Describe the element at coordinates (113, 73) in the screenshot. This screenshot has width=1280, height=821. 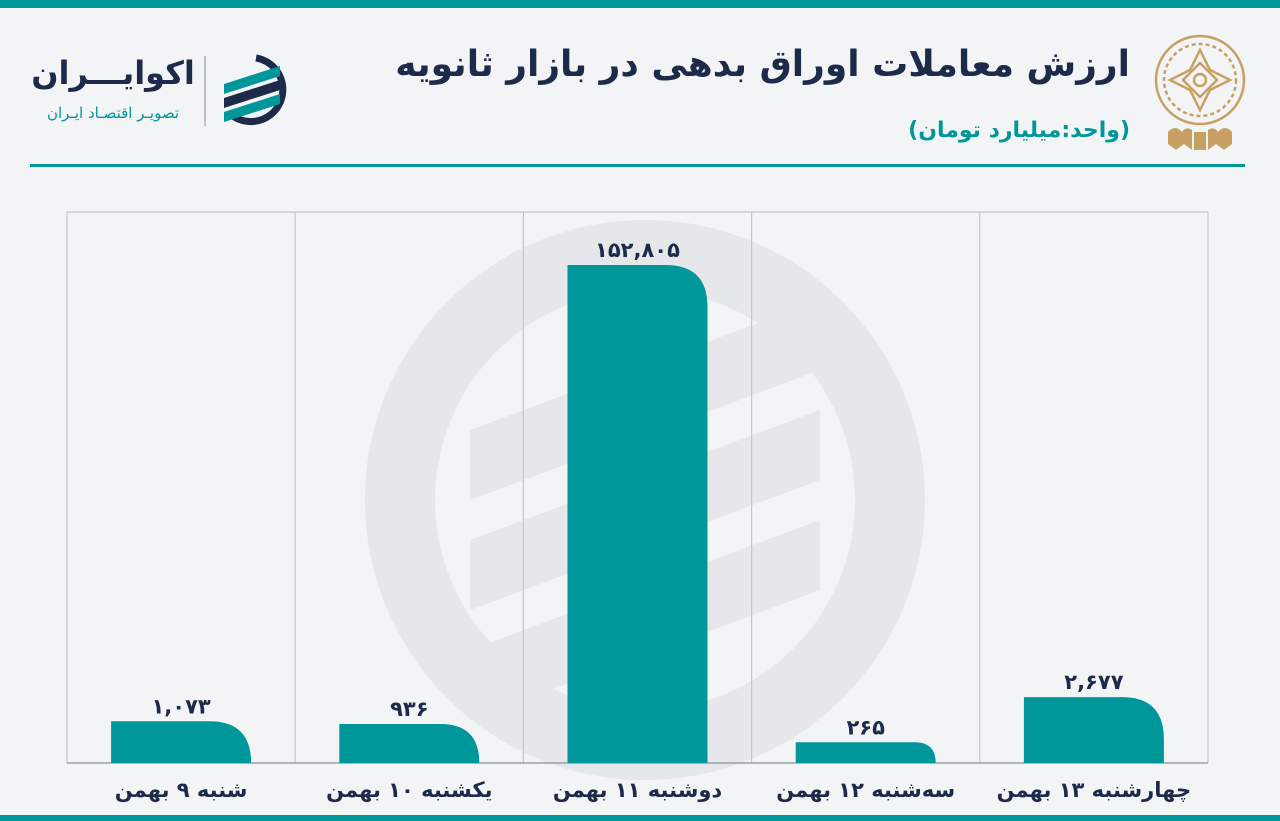
I see `brand-name: اکوایـــران` at that location.